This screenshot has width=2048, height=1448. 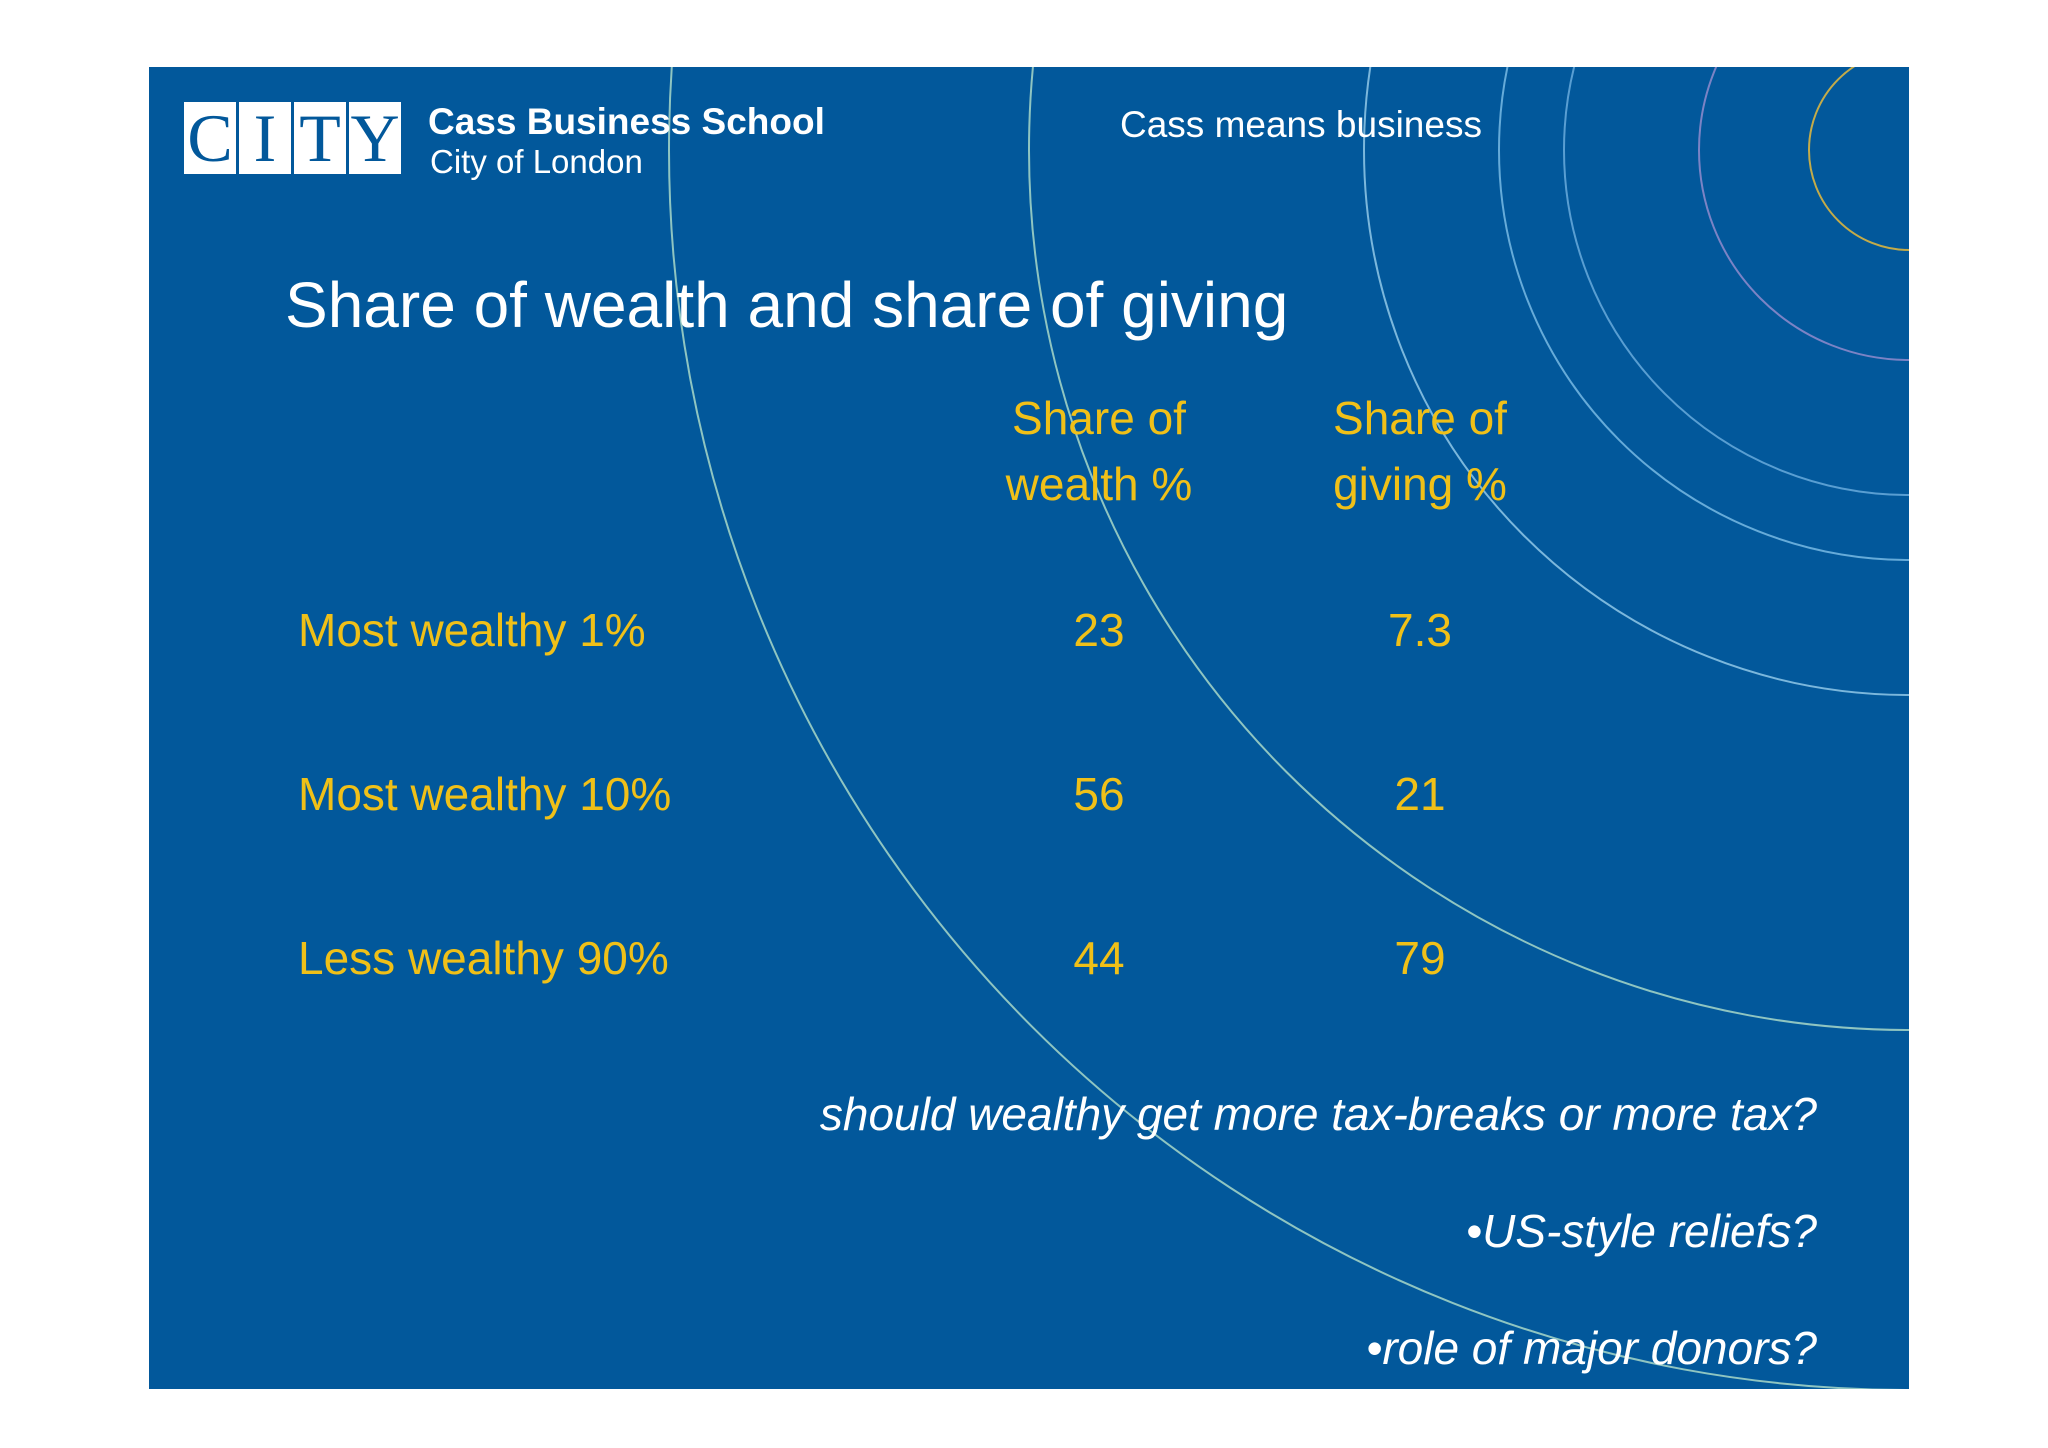 I want to click on note-major-donors: •role of major donors?, so click(x=1591, y=1348).